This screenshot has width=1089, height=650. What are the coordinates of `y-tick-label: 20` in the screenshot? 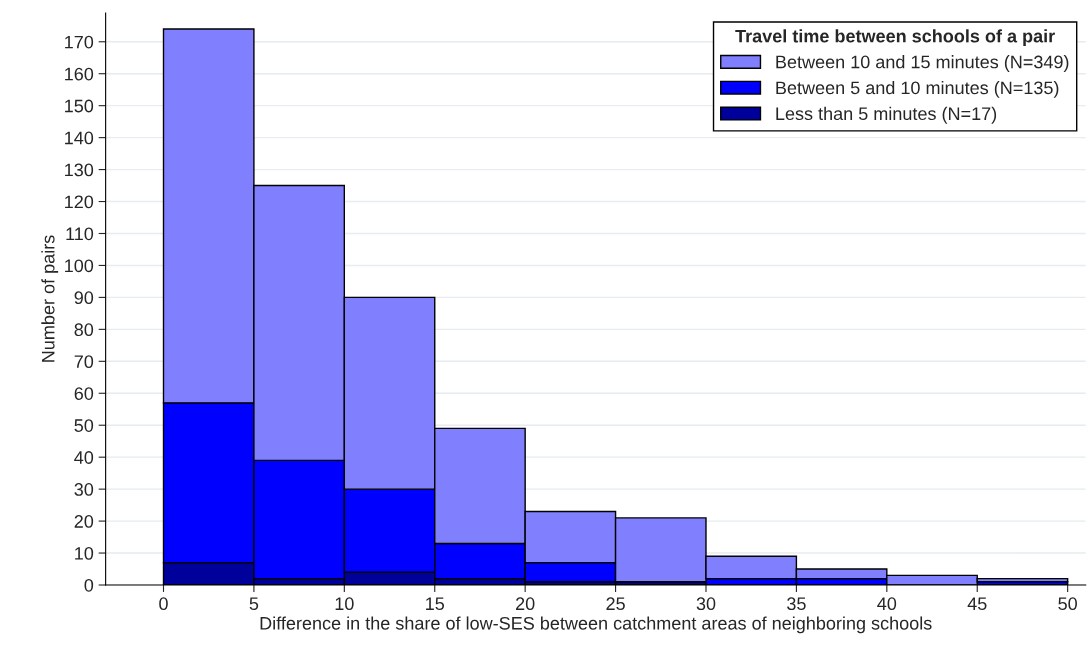 It's located at (84, 521).